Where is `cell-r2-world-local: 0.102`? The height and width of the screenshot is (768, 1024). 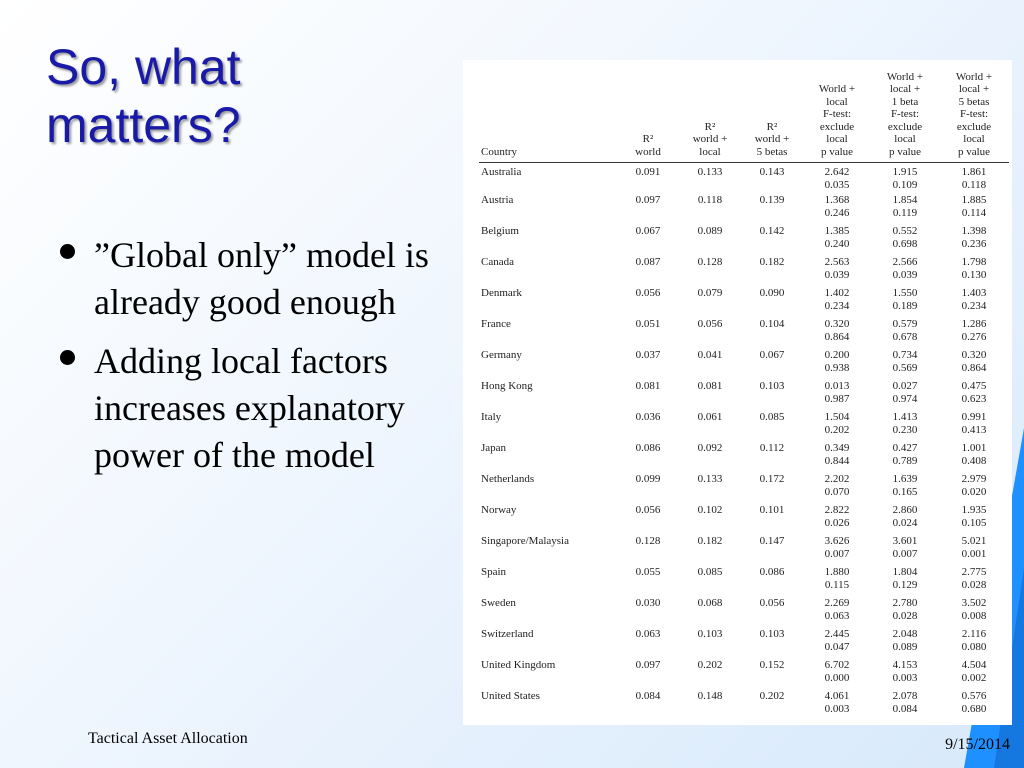 cell-r2-world-local: 0.102 is located at coordinates (710, 510).